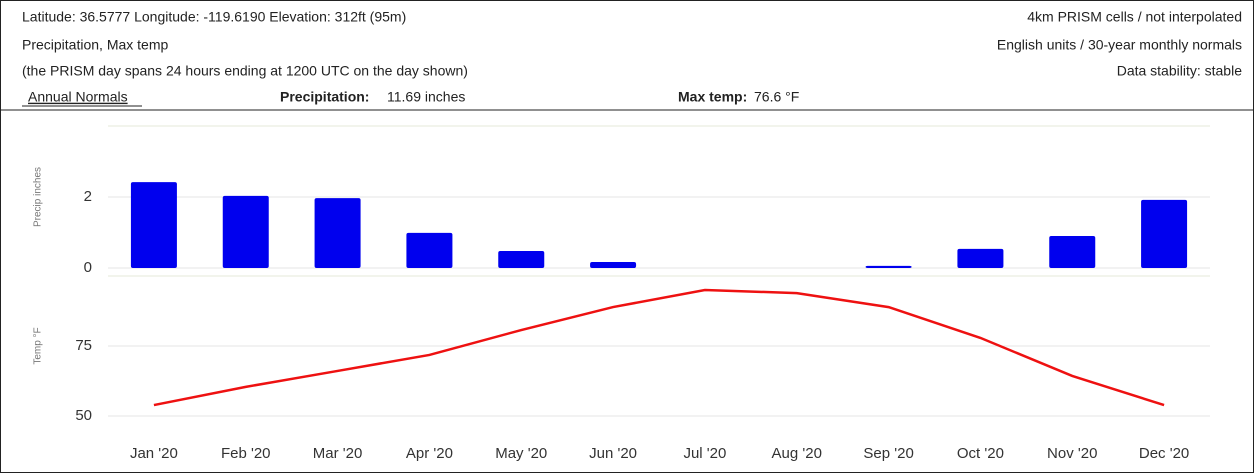  What do you see at coordinates (88, 196) in the screenshot?
I see `y-tick-label: 2` at bounding box center [88, 196].